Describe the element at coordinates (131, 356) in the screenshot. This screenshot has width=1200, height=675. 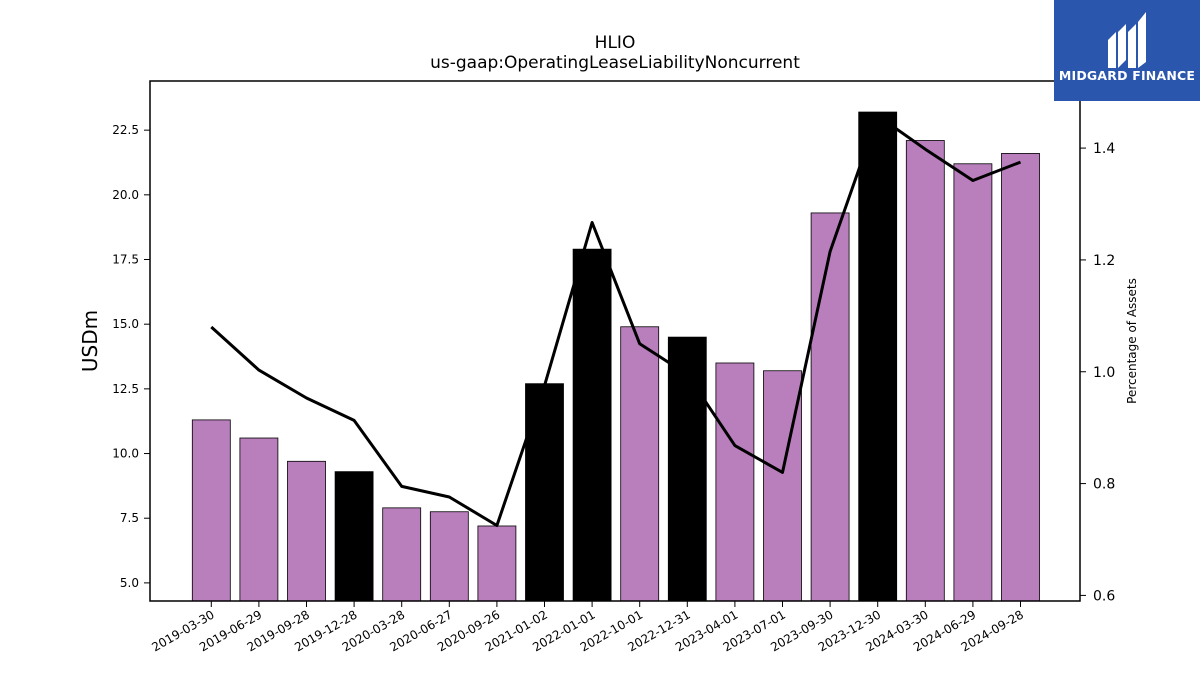
I see `y-axis-ticks: 5.0 7.5 10.0 12.5 15.0 17.5 20.0 22.5` at that location.